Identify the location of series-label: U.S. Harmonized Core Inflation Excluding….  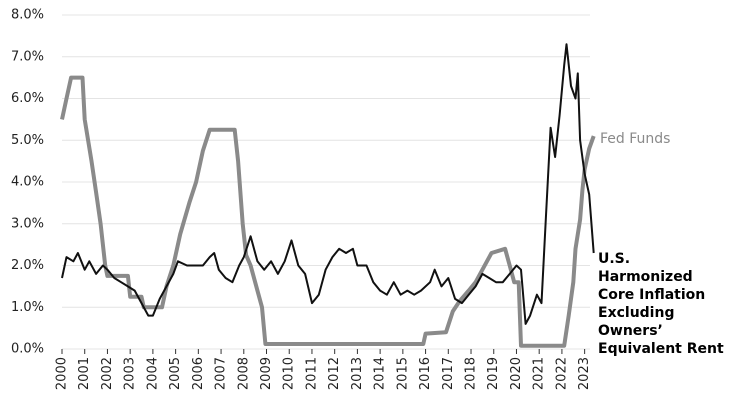
(661, 304).